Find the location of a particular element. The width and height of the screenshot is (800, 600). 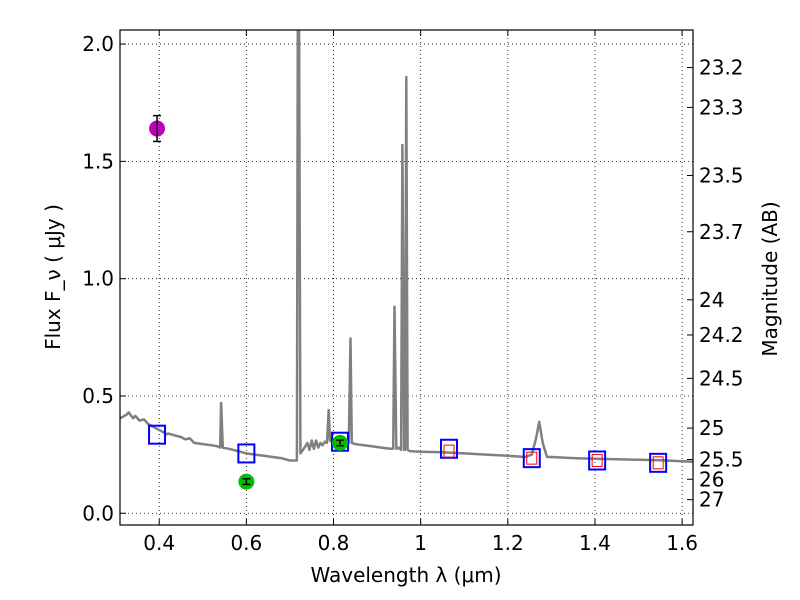

y2-tick-label: 25 is located at coordinates (711, 428).